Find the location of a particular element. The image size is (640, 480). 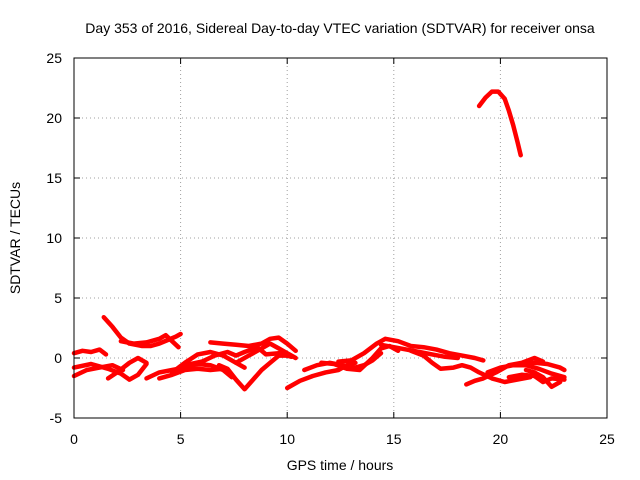

y-tick-label: 15 is located at coordinates (54, 178).